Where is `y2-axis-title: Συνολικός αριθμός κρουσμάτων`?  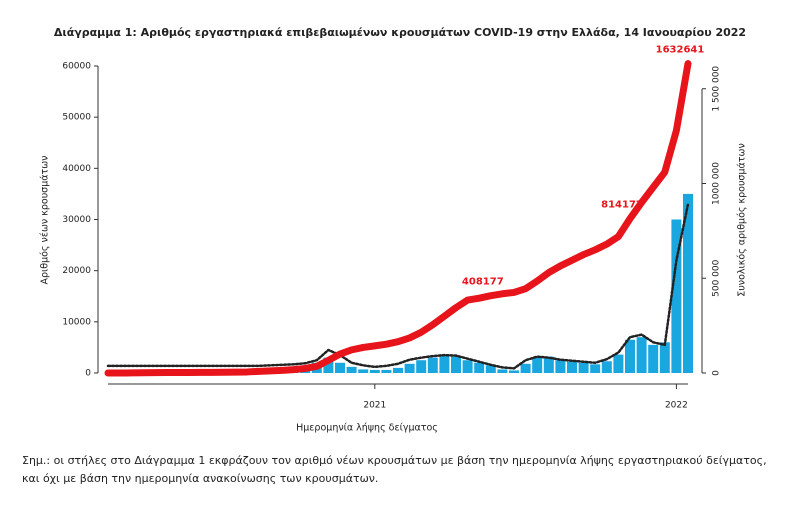 y2-axis-title: Συνολικός αριθμός κρουσμάτων is located at coordinates (742, 219).